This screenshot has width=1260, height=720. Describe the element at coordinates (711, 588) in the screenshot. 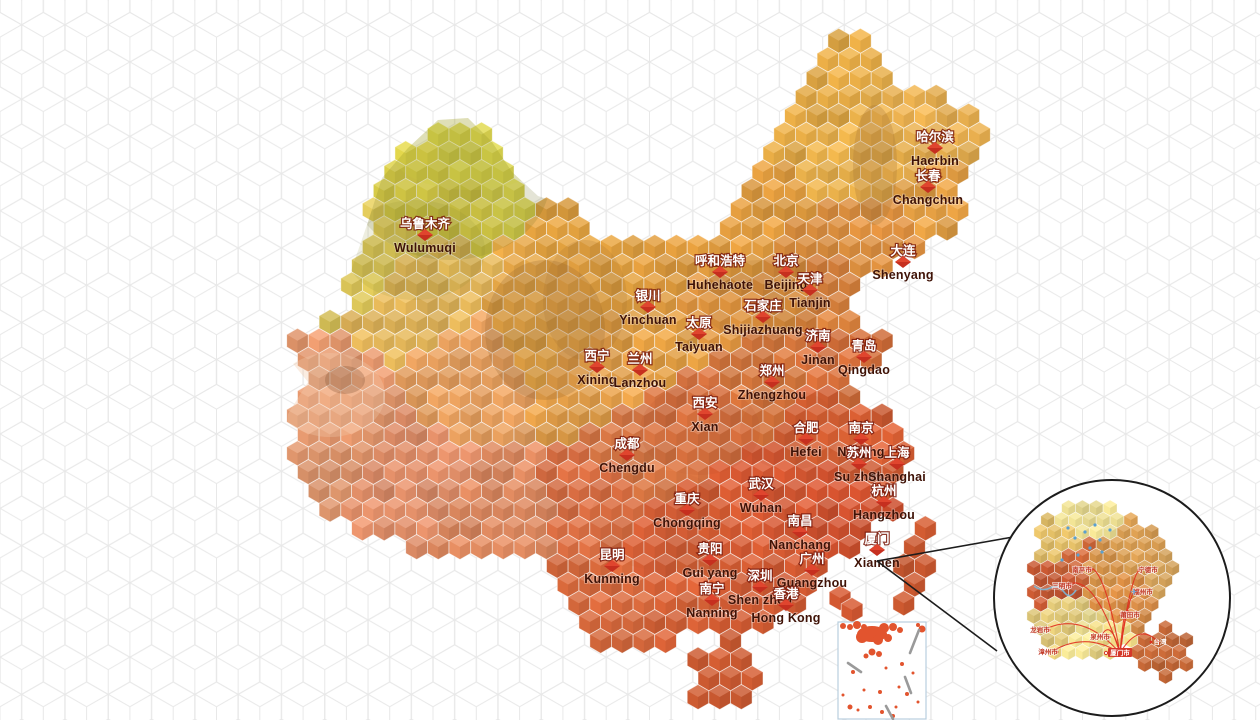

I see `city-zh-label: 南宁` at that location.